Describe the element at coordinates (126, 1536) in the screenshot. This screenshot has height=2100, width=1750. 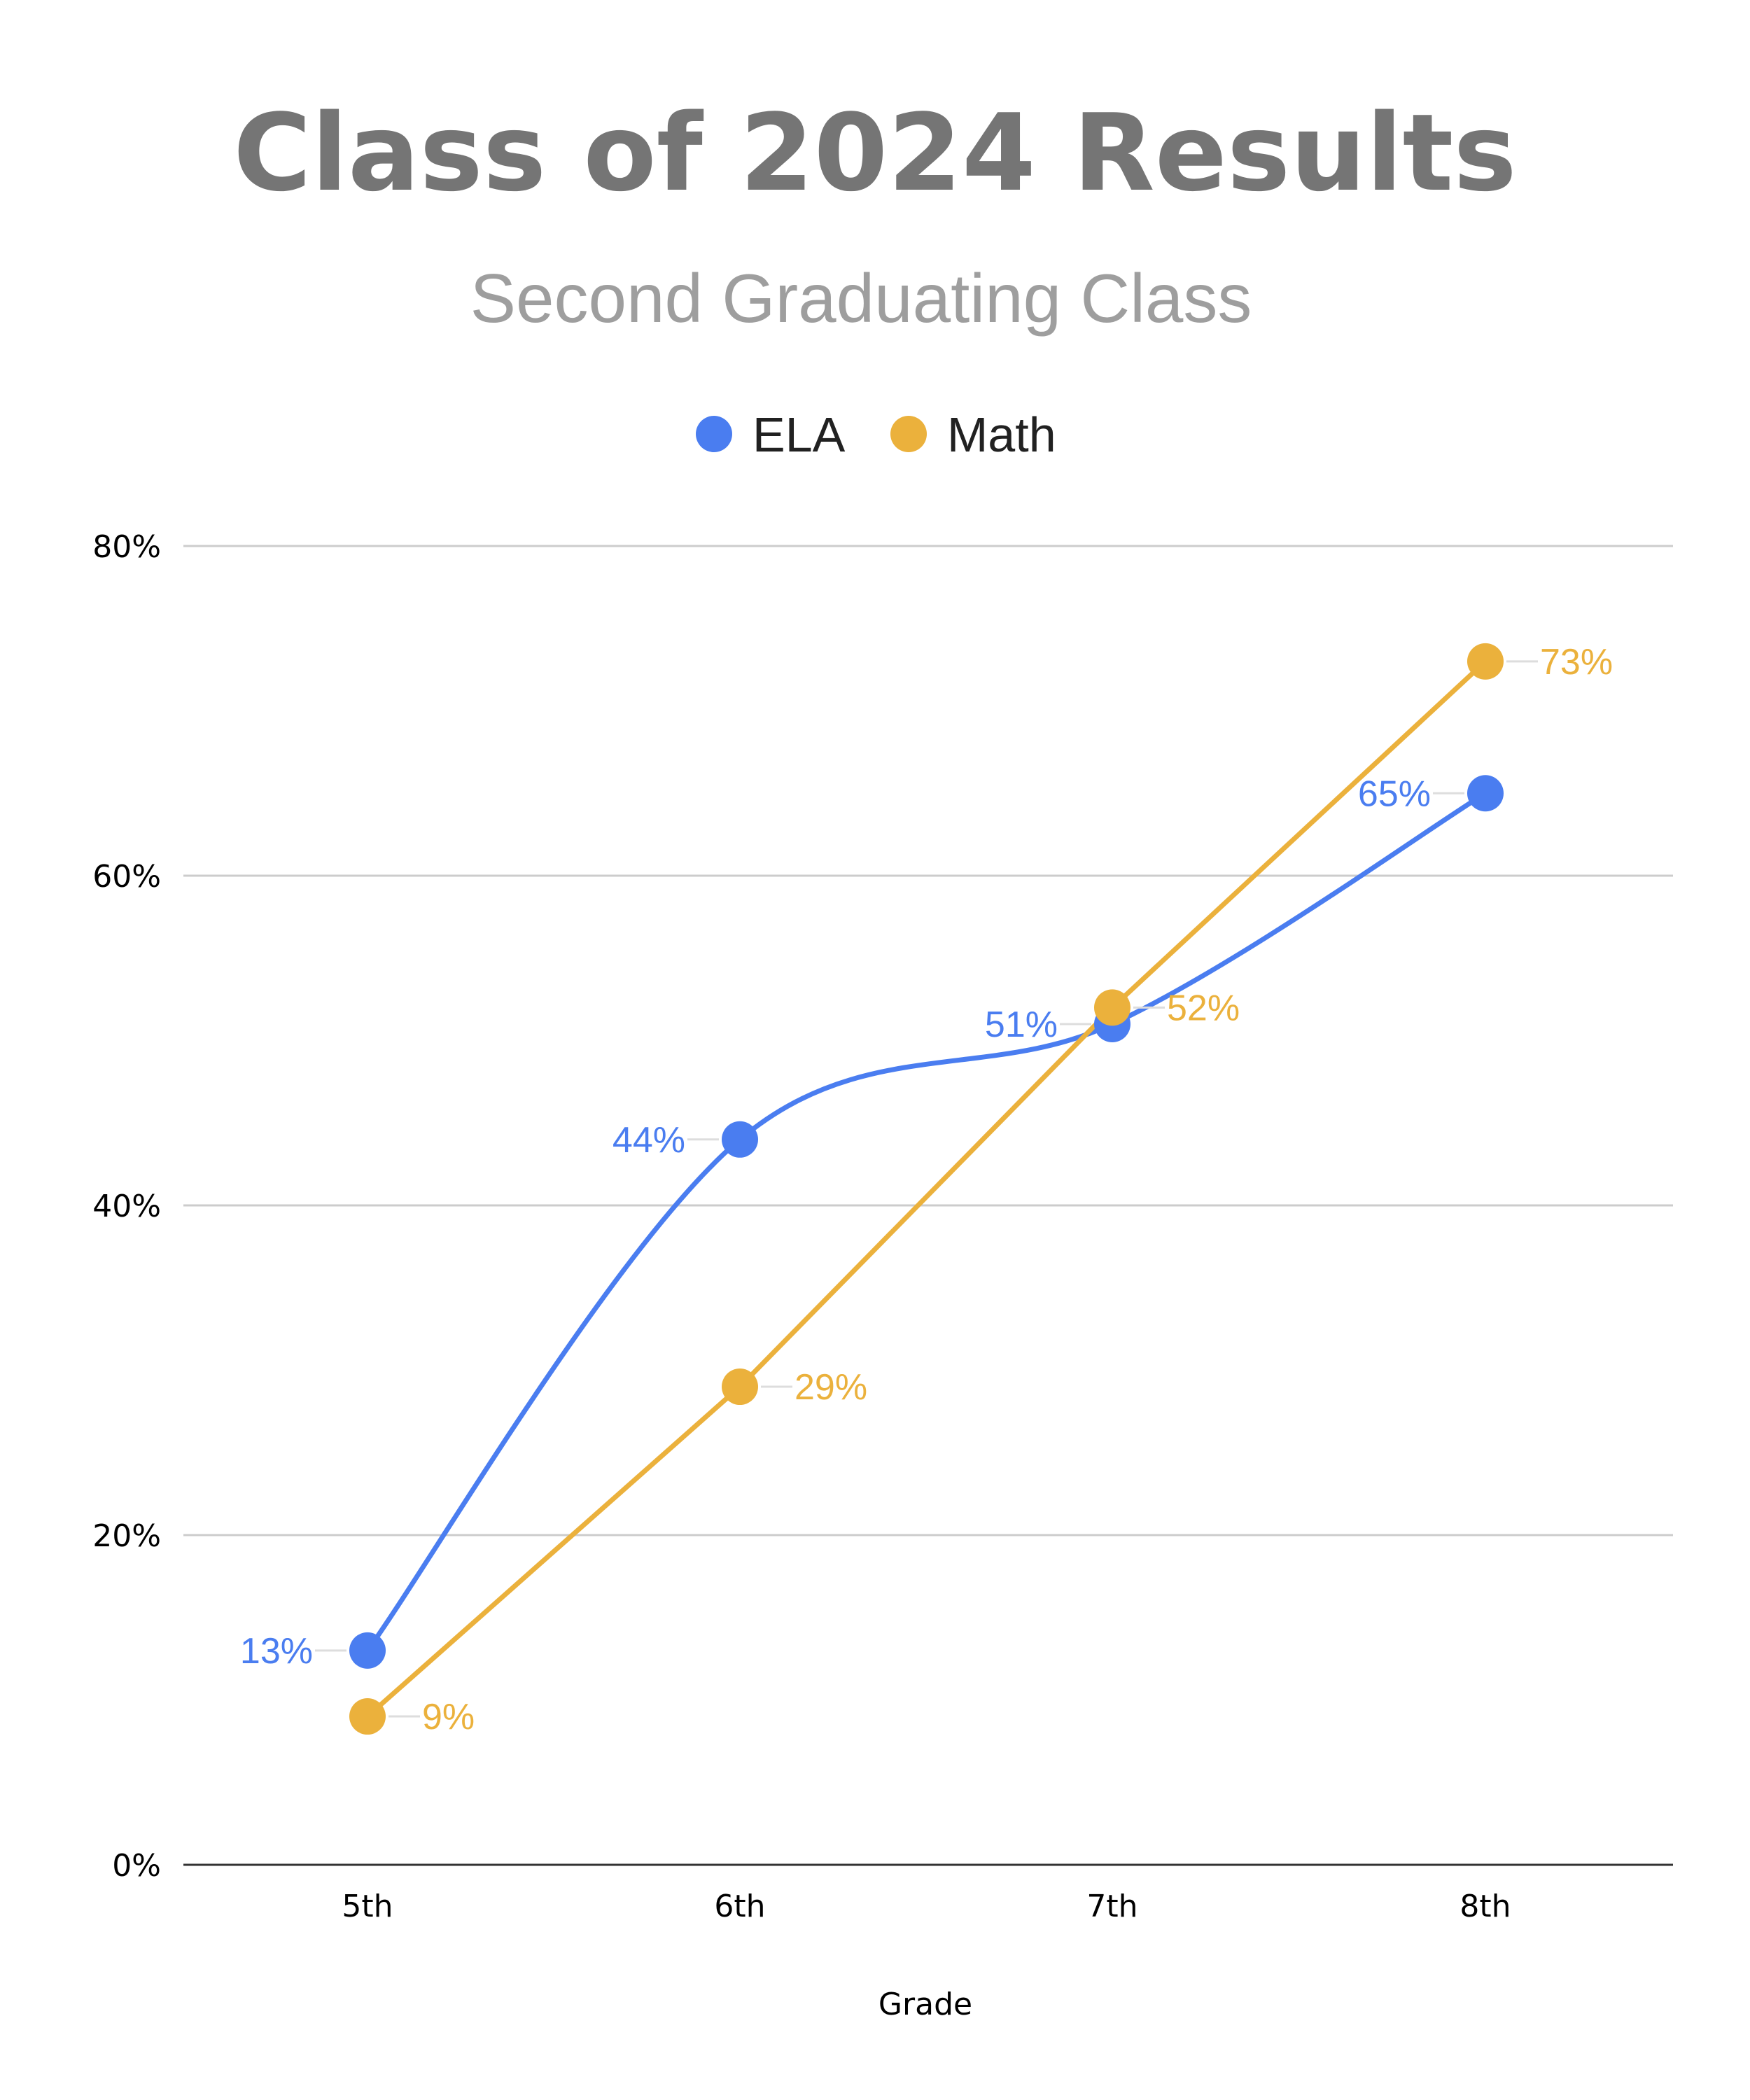
I see `y-tick-label: 20%` at that location.